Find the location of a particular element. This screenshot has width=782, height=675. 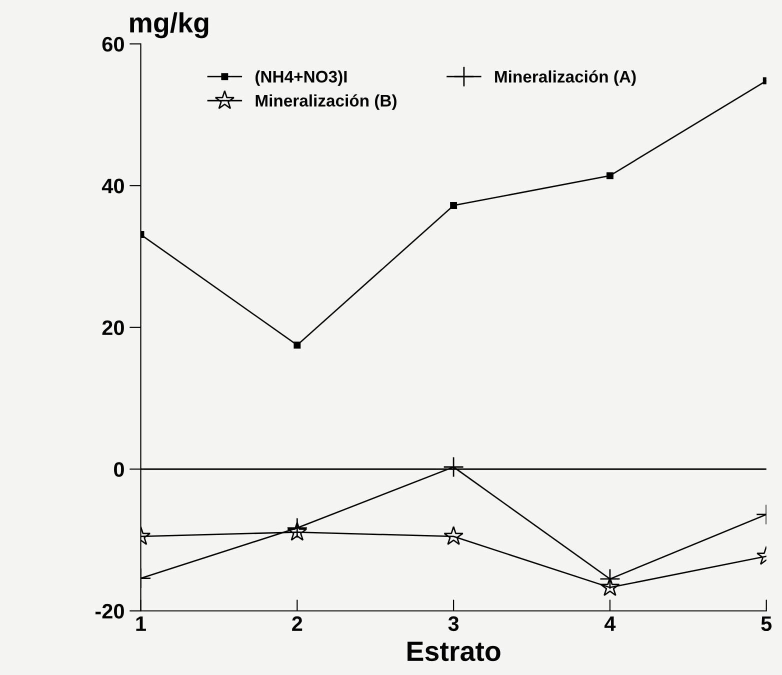

x-tick-label: 5 is located at coordinates (766, 624).